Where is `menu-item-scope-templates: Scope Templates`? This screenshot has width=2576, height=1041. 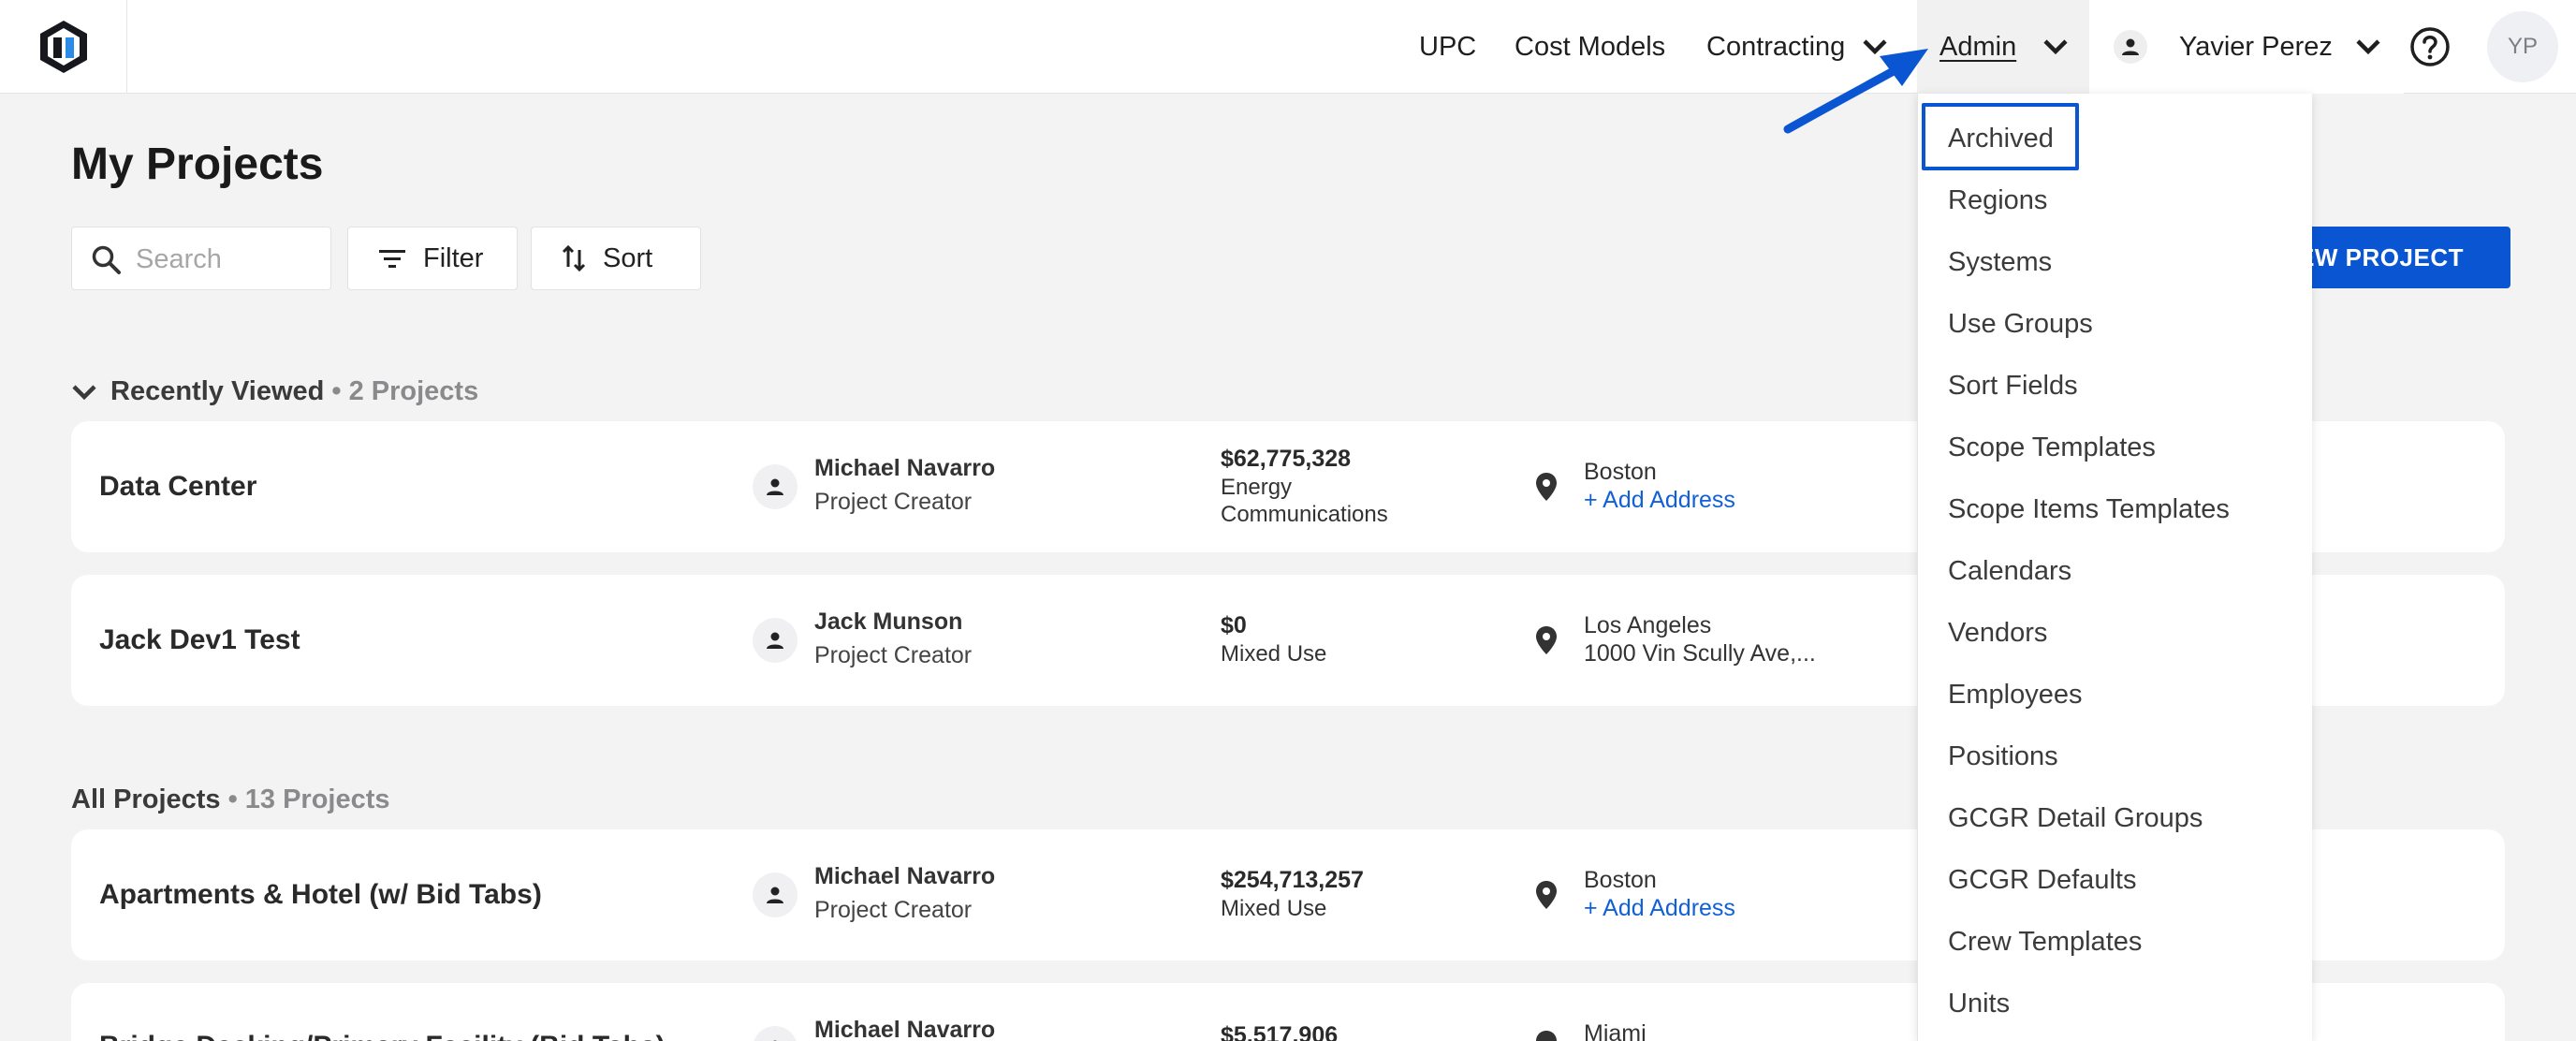
menu-item-scope-templates: Scope Templates is located at coordinates (2052, 447).